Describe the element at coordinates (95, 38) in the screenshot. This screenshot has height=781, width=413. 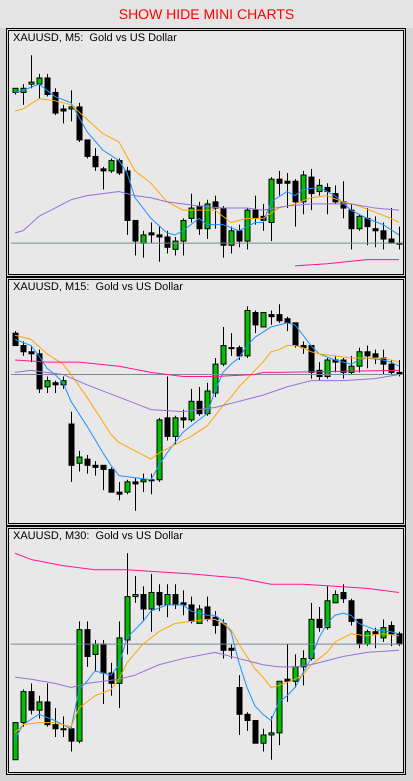
I see `chart-title: XAUUSD, M5: Gold vs US Dollar` at that location.